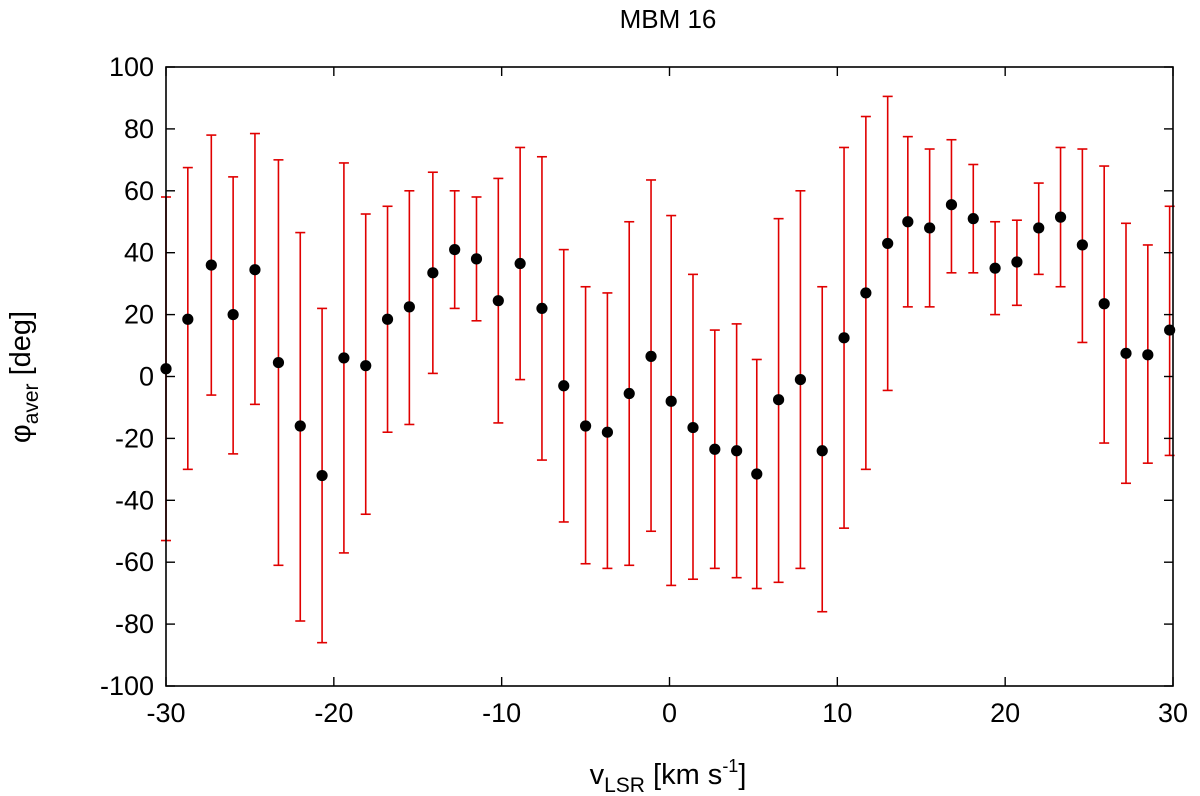  Describe the element at coordinates (134, 624) in the screenshot. I see `y-tick-label: -80` at that location.